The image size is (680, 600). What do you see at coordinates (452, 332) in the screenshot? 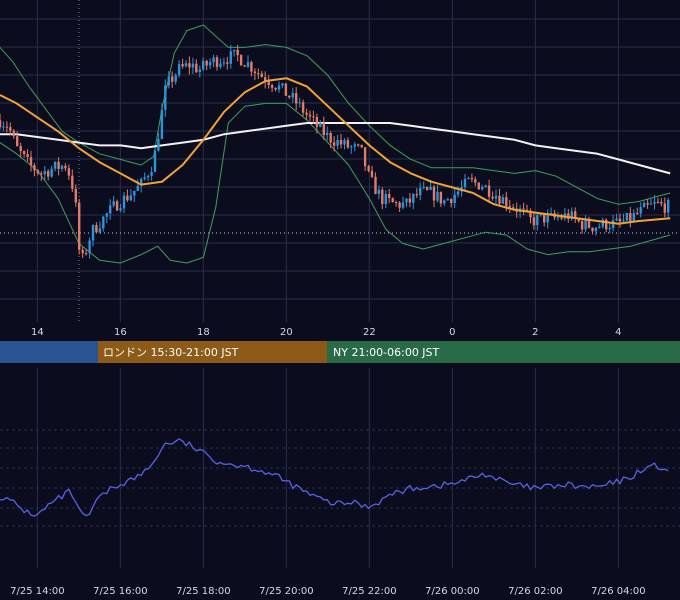
I see `axis-top-tick-0: 0` at bounding box center [452, 332].